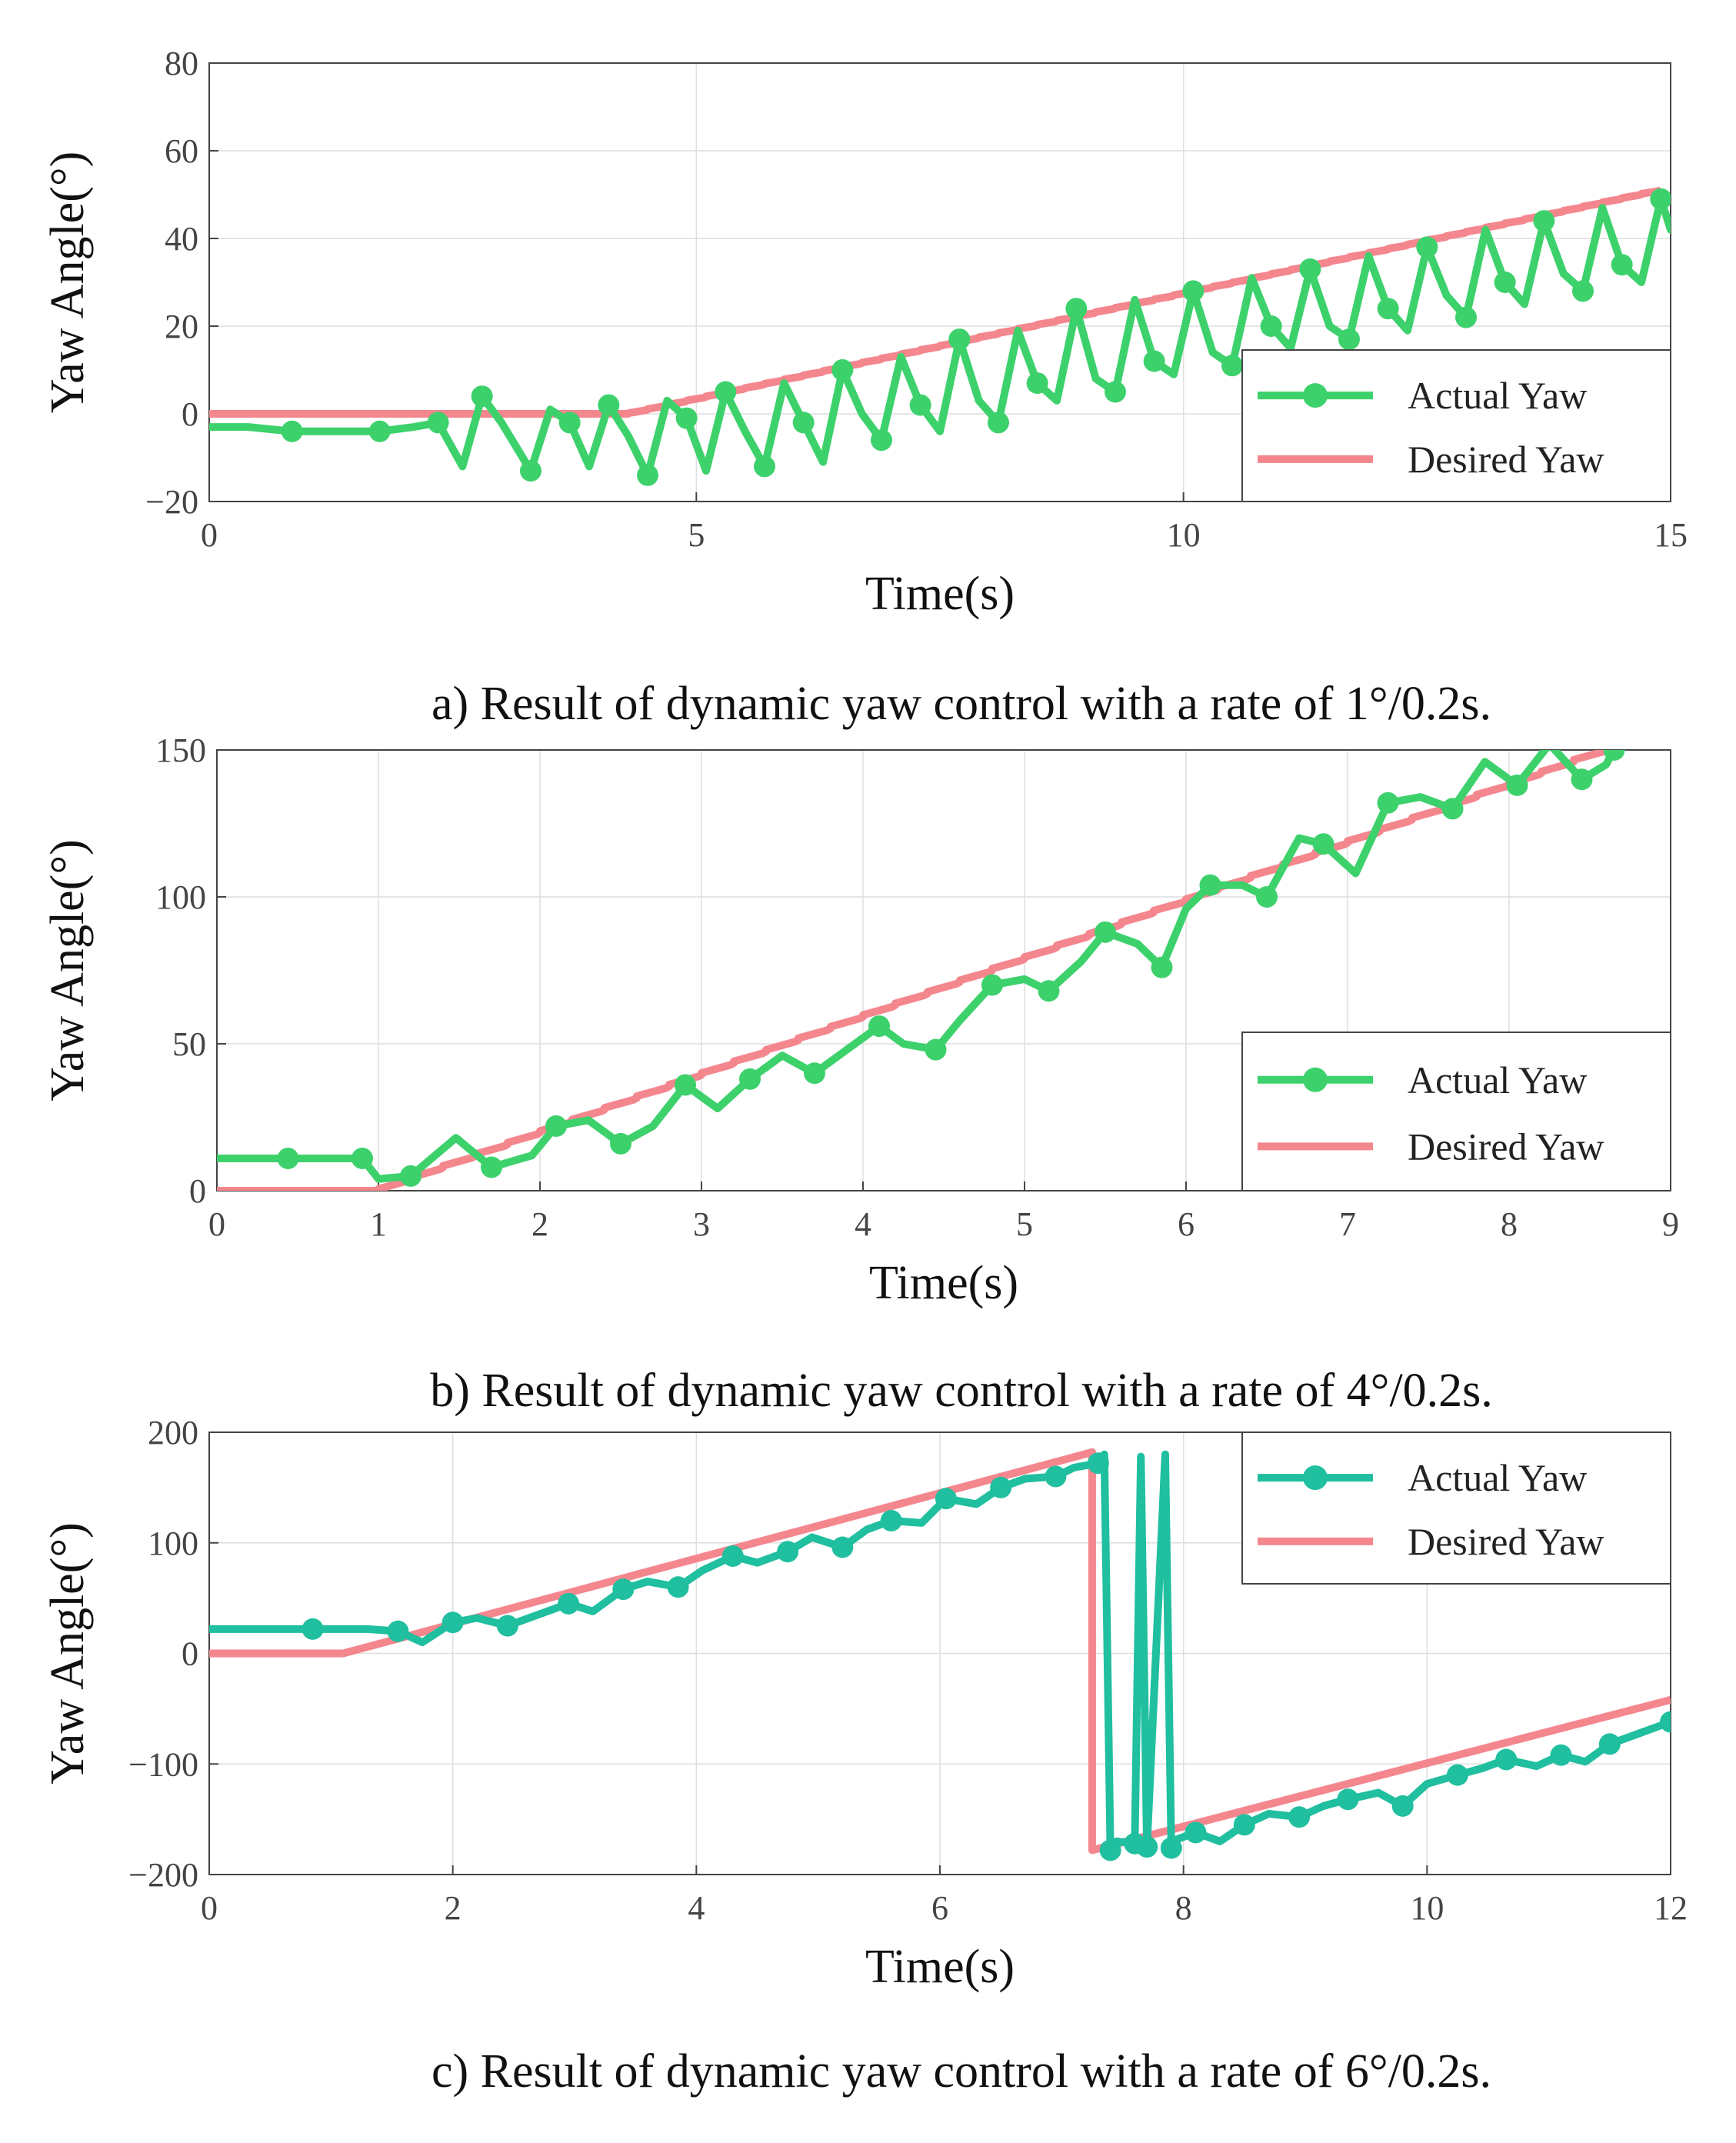 This screenshot has width=1736, height=2143. What do you see at coordinates (181, 239) in the screenshot?
I see `y-tick-label: 40` at bounding box center [181, 239].